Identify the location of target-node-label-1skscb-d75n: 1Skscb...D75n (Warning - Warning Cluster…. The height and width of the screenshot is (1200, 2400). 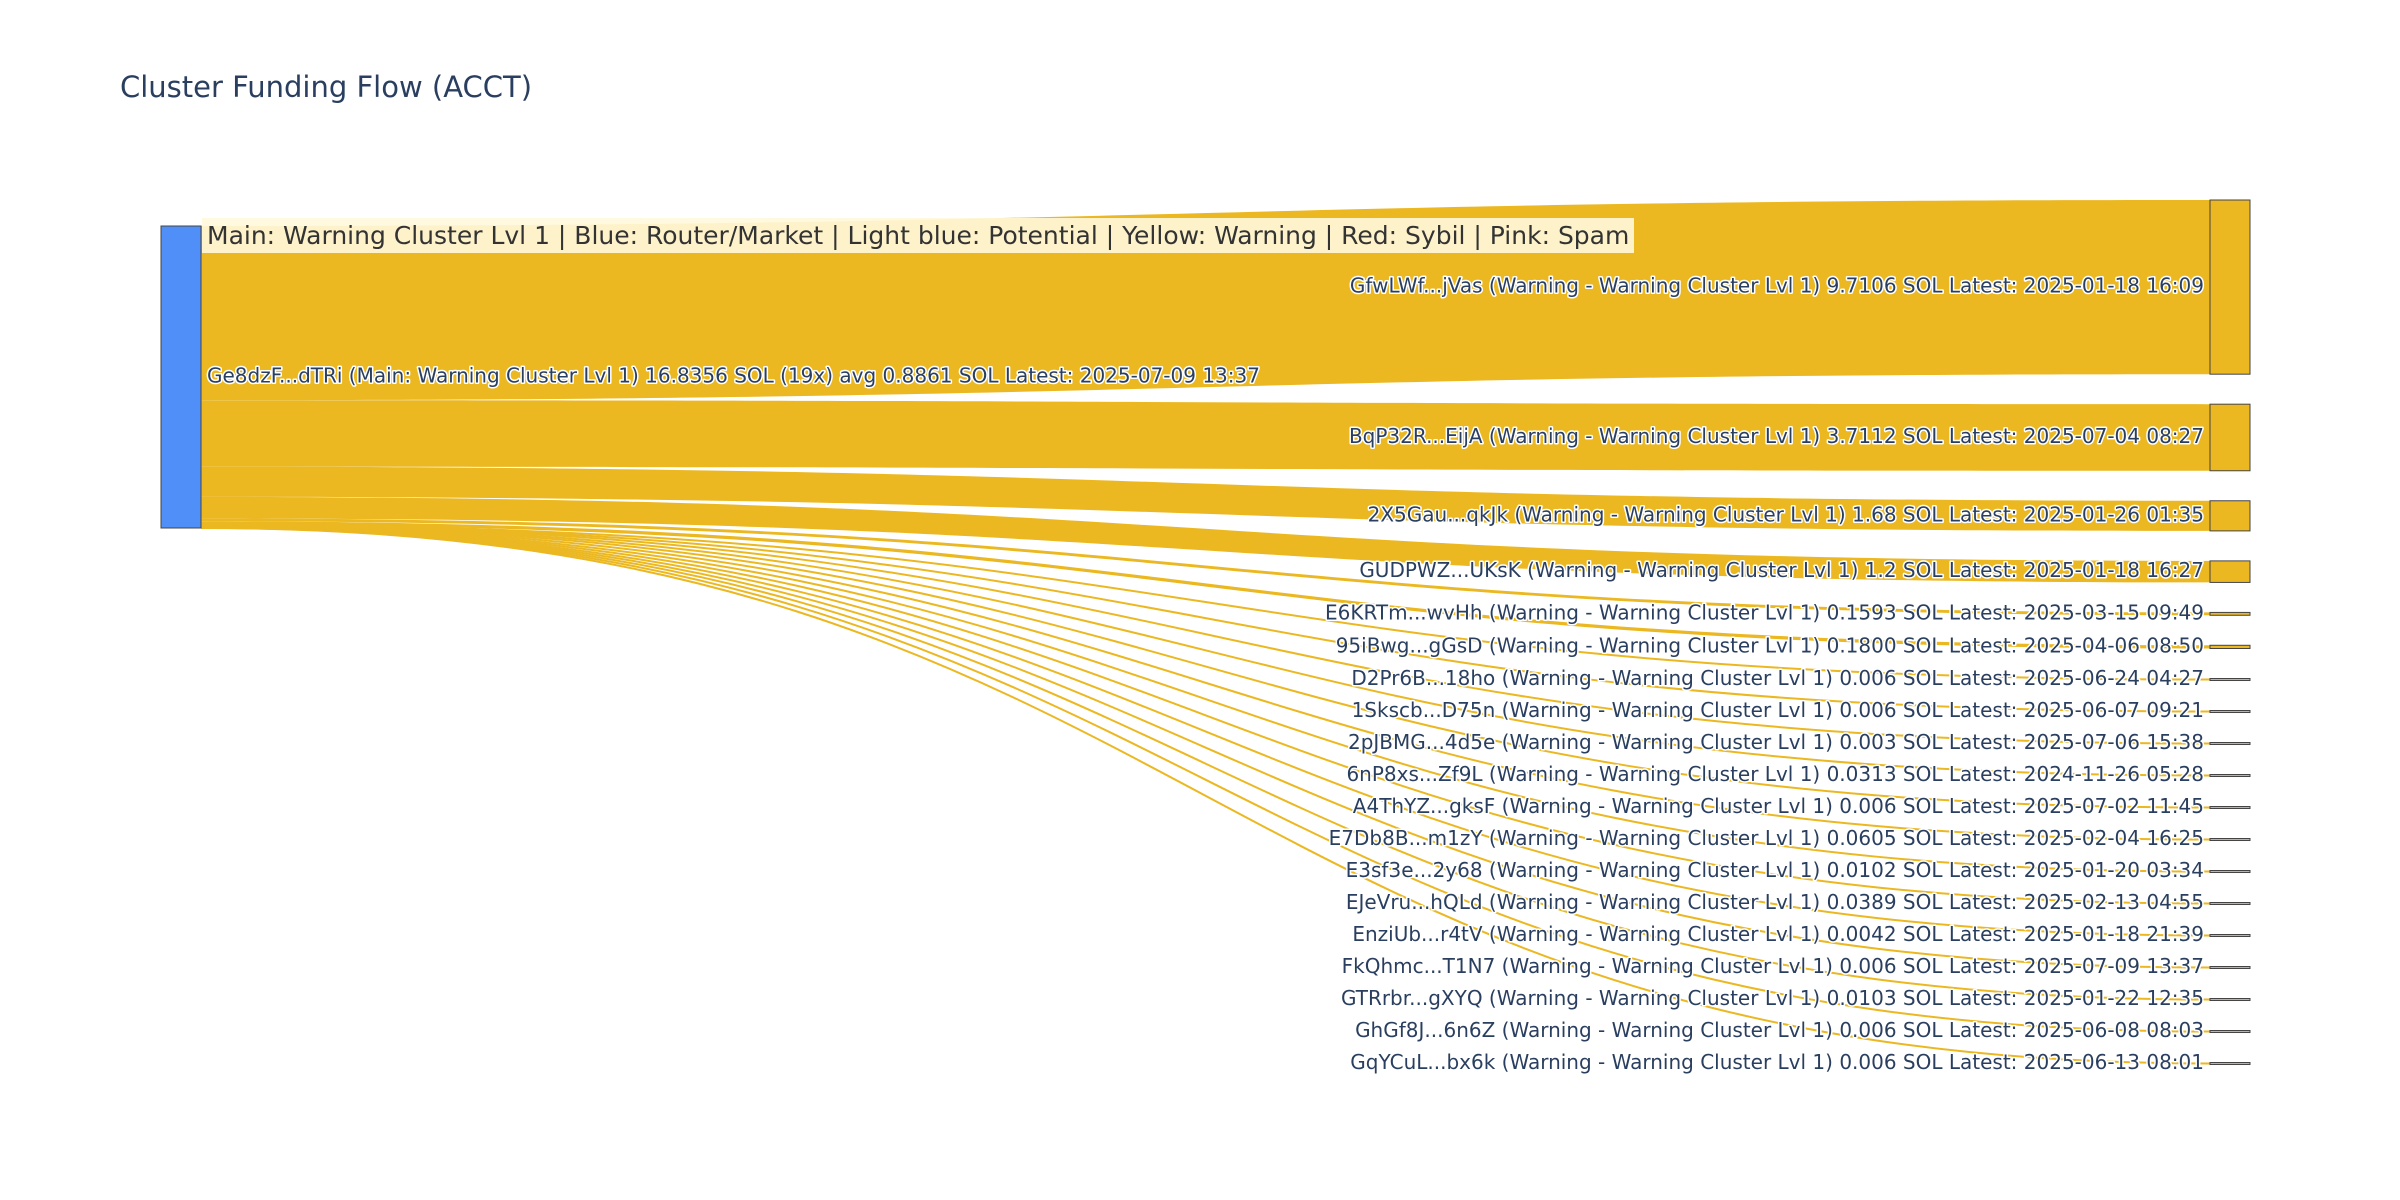
(1778, 710).